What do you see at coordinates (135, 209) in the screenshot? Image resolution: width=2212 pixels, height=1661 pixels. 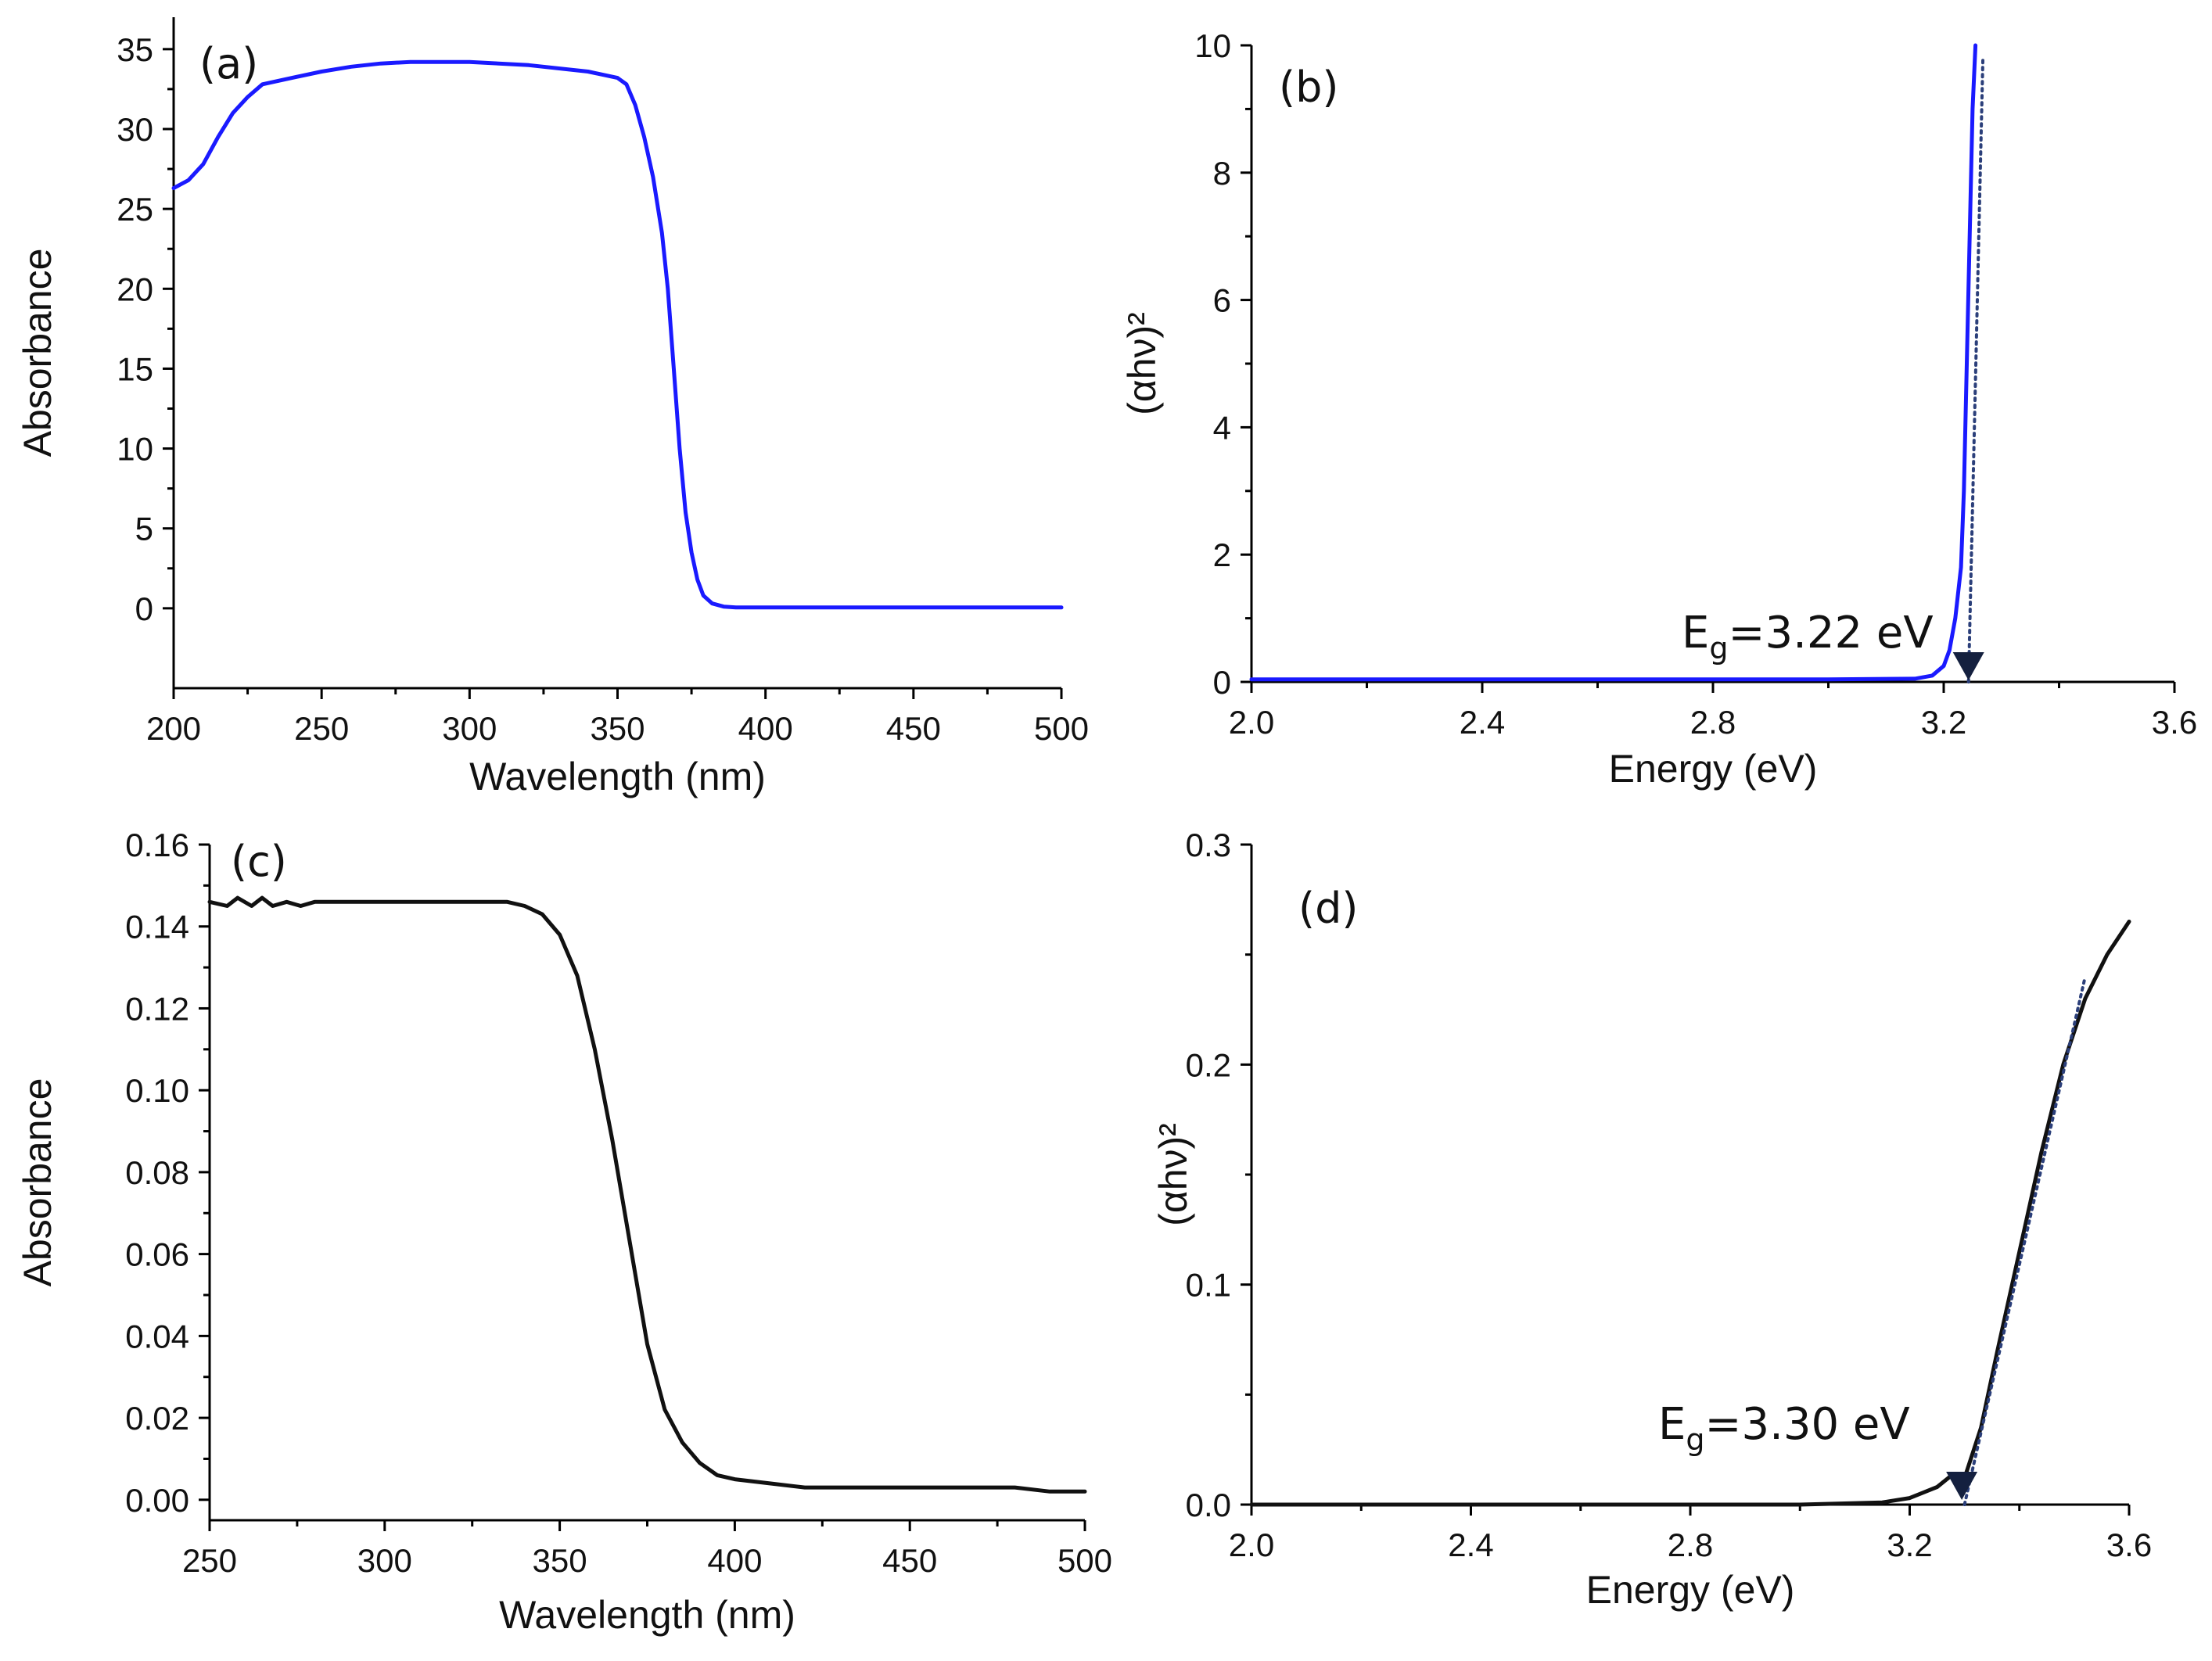 I see `y-tick-label: 25` at bounding box center [135, 209].